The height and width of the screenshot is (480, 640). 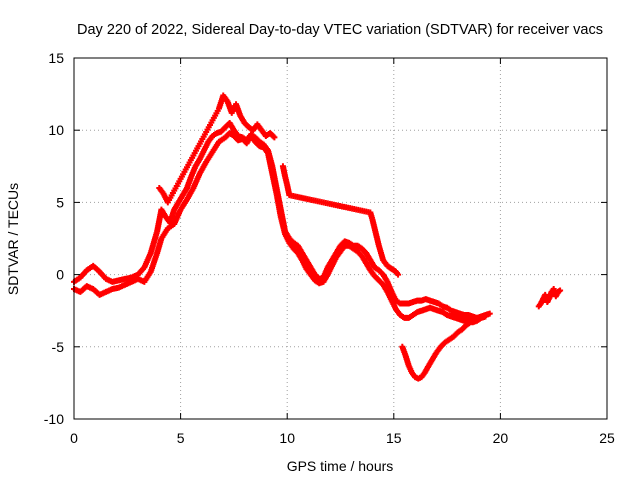 What do you see at coordinates (340, 466) in the screenshot?
I see `x-axis-label: GPS time / hours` at bounding box center [340, 466].